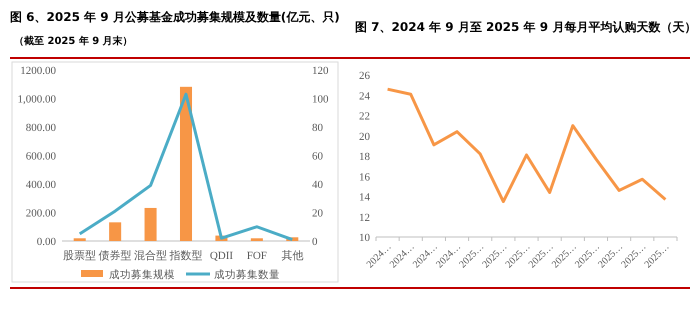 The height and width of the screenshot is (320, 699). What do you see at coordinates (175, 17) in the screenshot?
I see `chart-title: 图 6、2025 年 9 月公募基金成功募集规模及数量(亿元、只)` at bounding box center [175, 17].